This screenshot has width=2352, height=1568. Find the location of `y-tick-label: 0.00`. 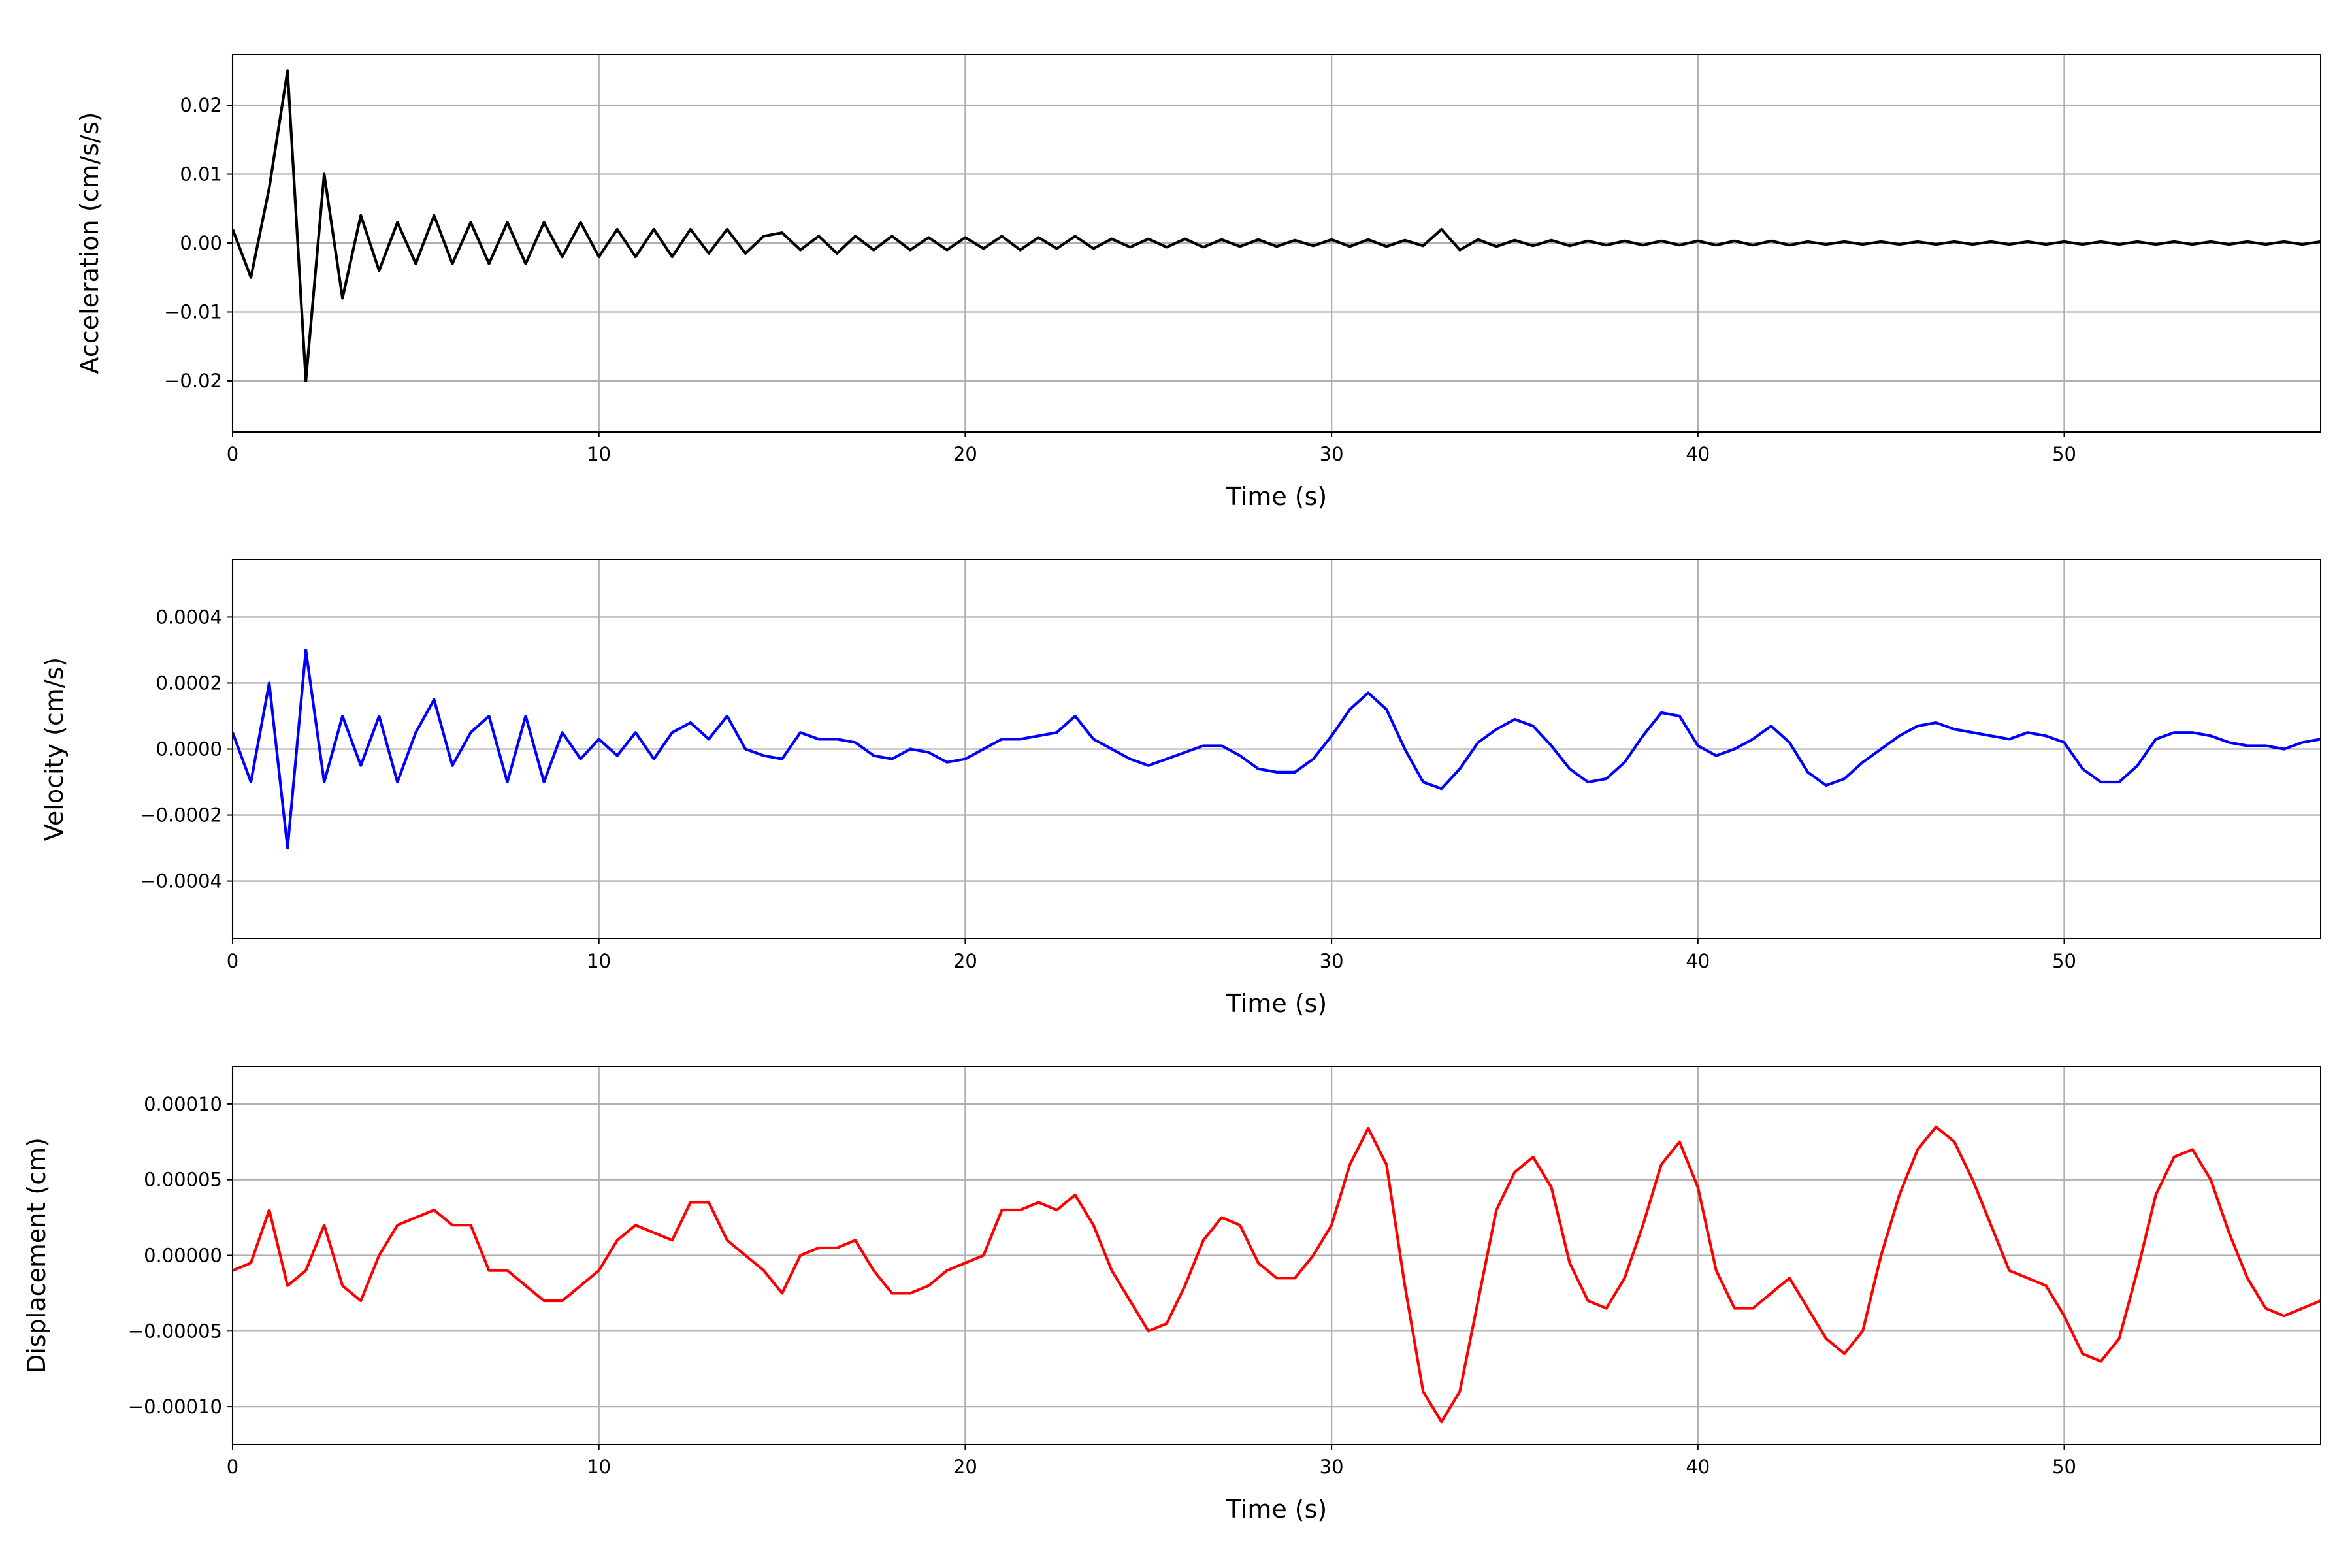

y-tick-label: 0.00 is located at coordinates (201, 243).